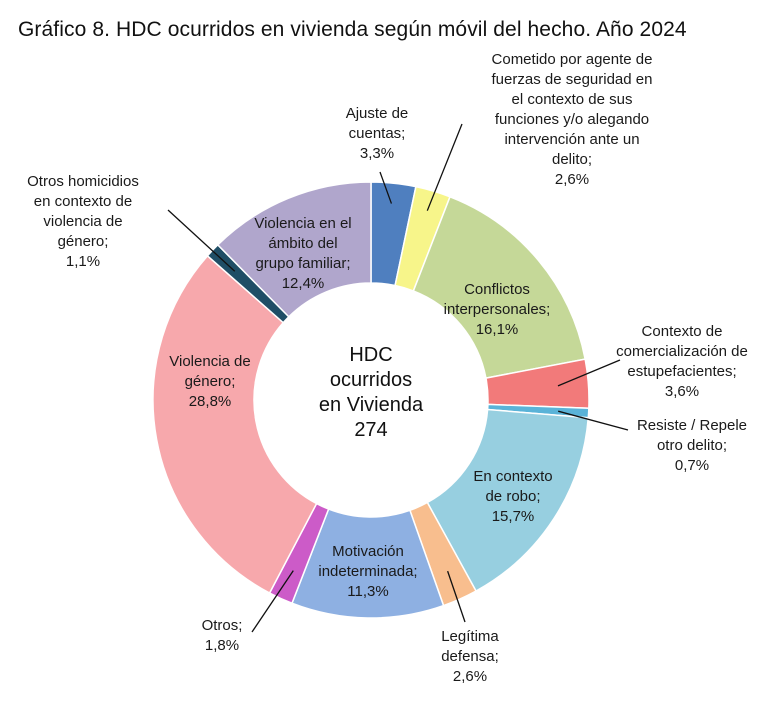 The image size is (782, 720). What do you see at coordinates (371, 355) in the screenshot?
I see `center-line: HDC` at bounding box center [371, 355].